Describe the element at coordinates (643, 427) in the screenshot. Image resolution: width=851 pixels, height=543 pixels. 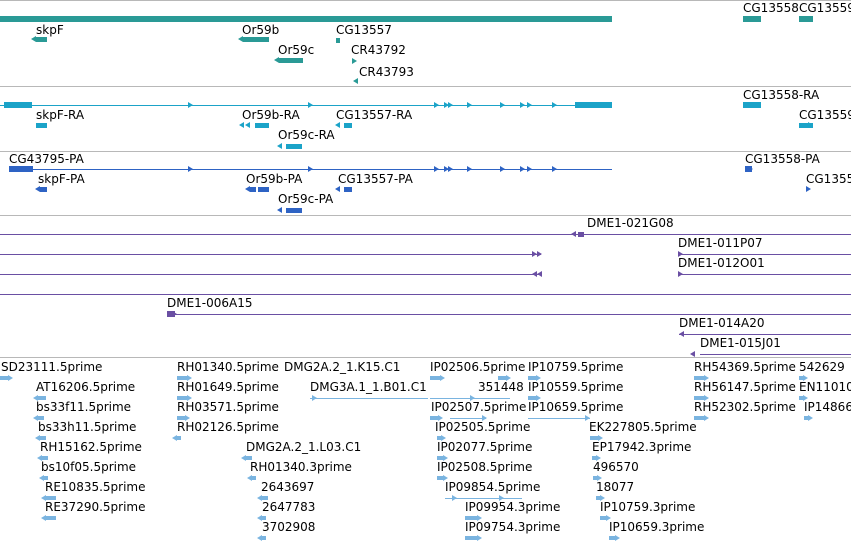
I see `est-label: EK227805.5prime` at that location.